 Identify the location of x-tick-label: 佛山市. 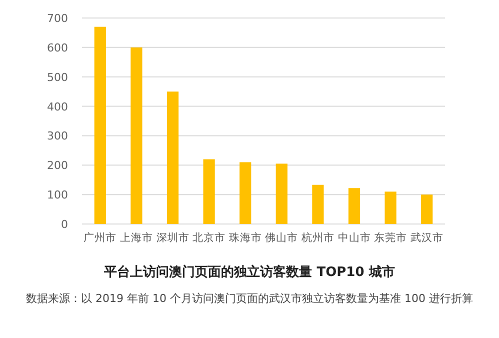
(281, 237).